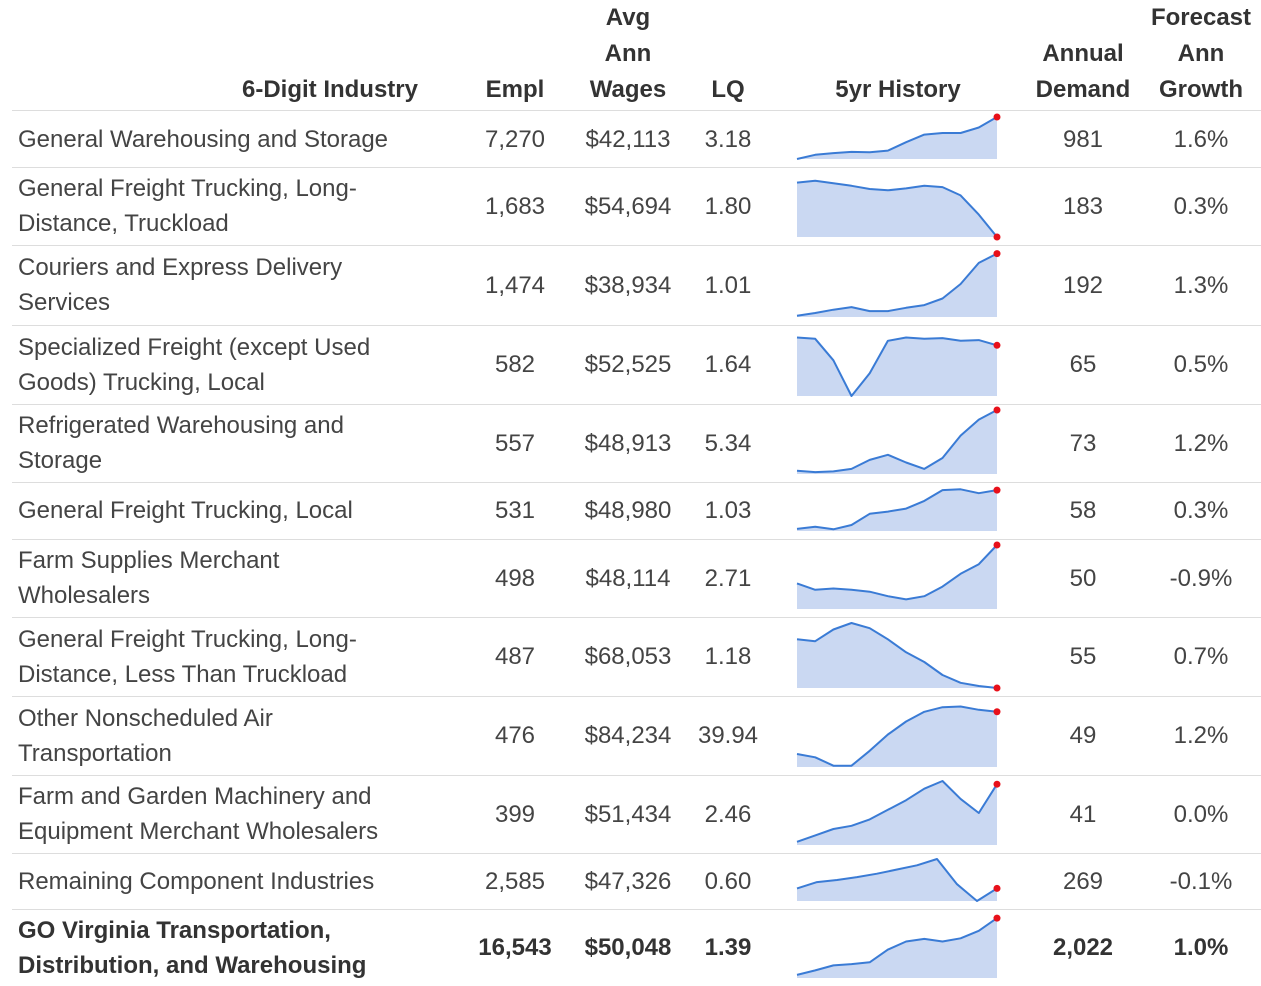  Describe the element at coordinates (1083, 656) in the screenshot. I see `demand-cell: 55` at that location.